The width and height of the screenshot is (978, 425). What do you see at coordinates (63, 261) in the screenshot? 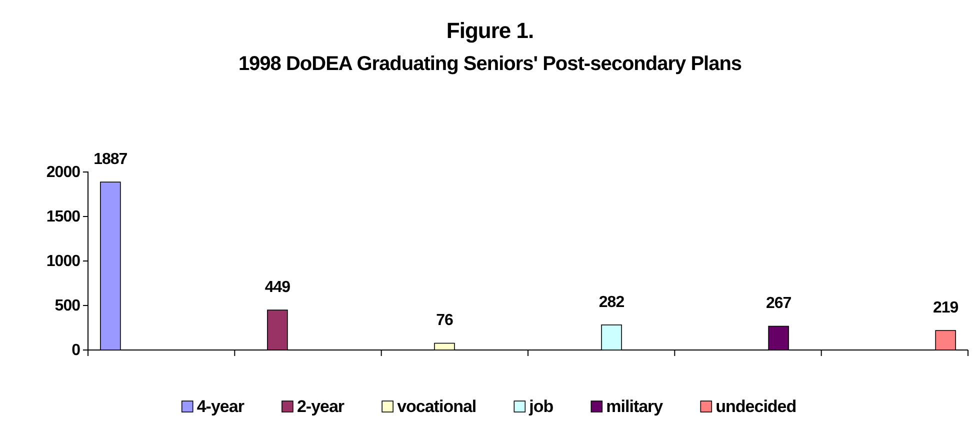
I see `y-tick-label: 1000` at bounding box center [63, 261].